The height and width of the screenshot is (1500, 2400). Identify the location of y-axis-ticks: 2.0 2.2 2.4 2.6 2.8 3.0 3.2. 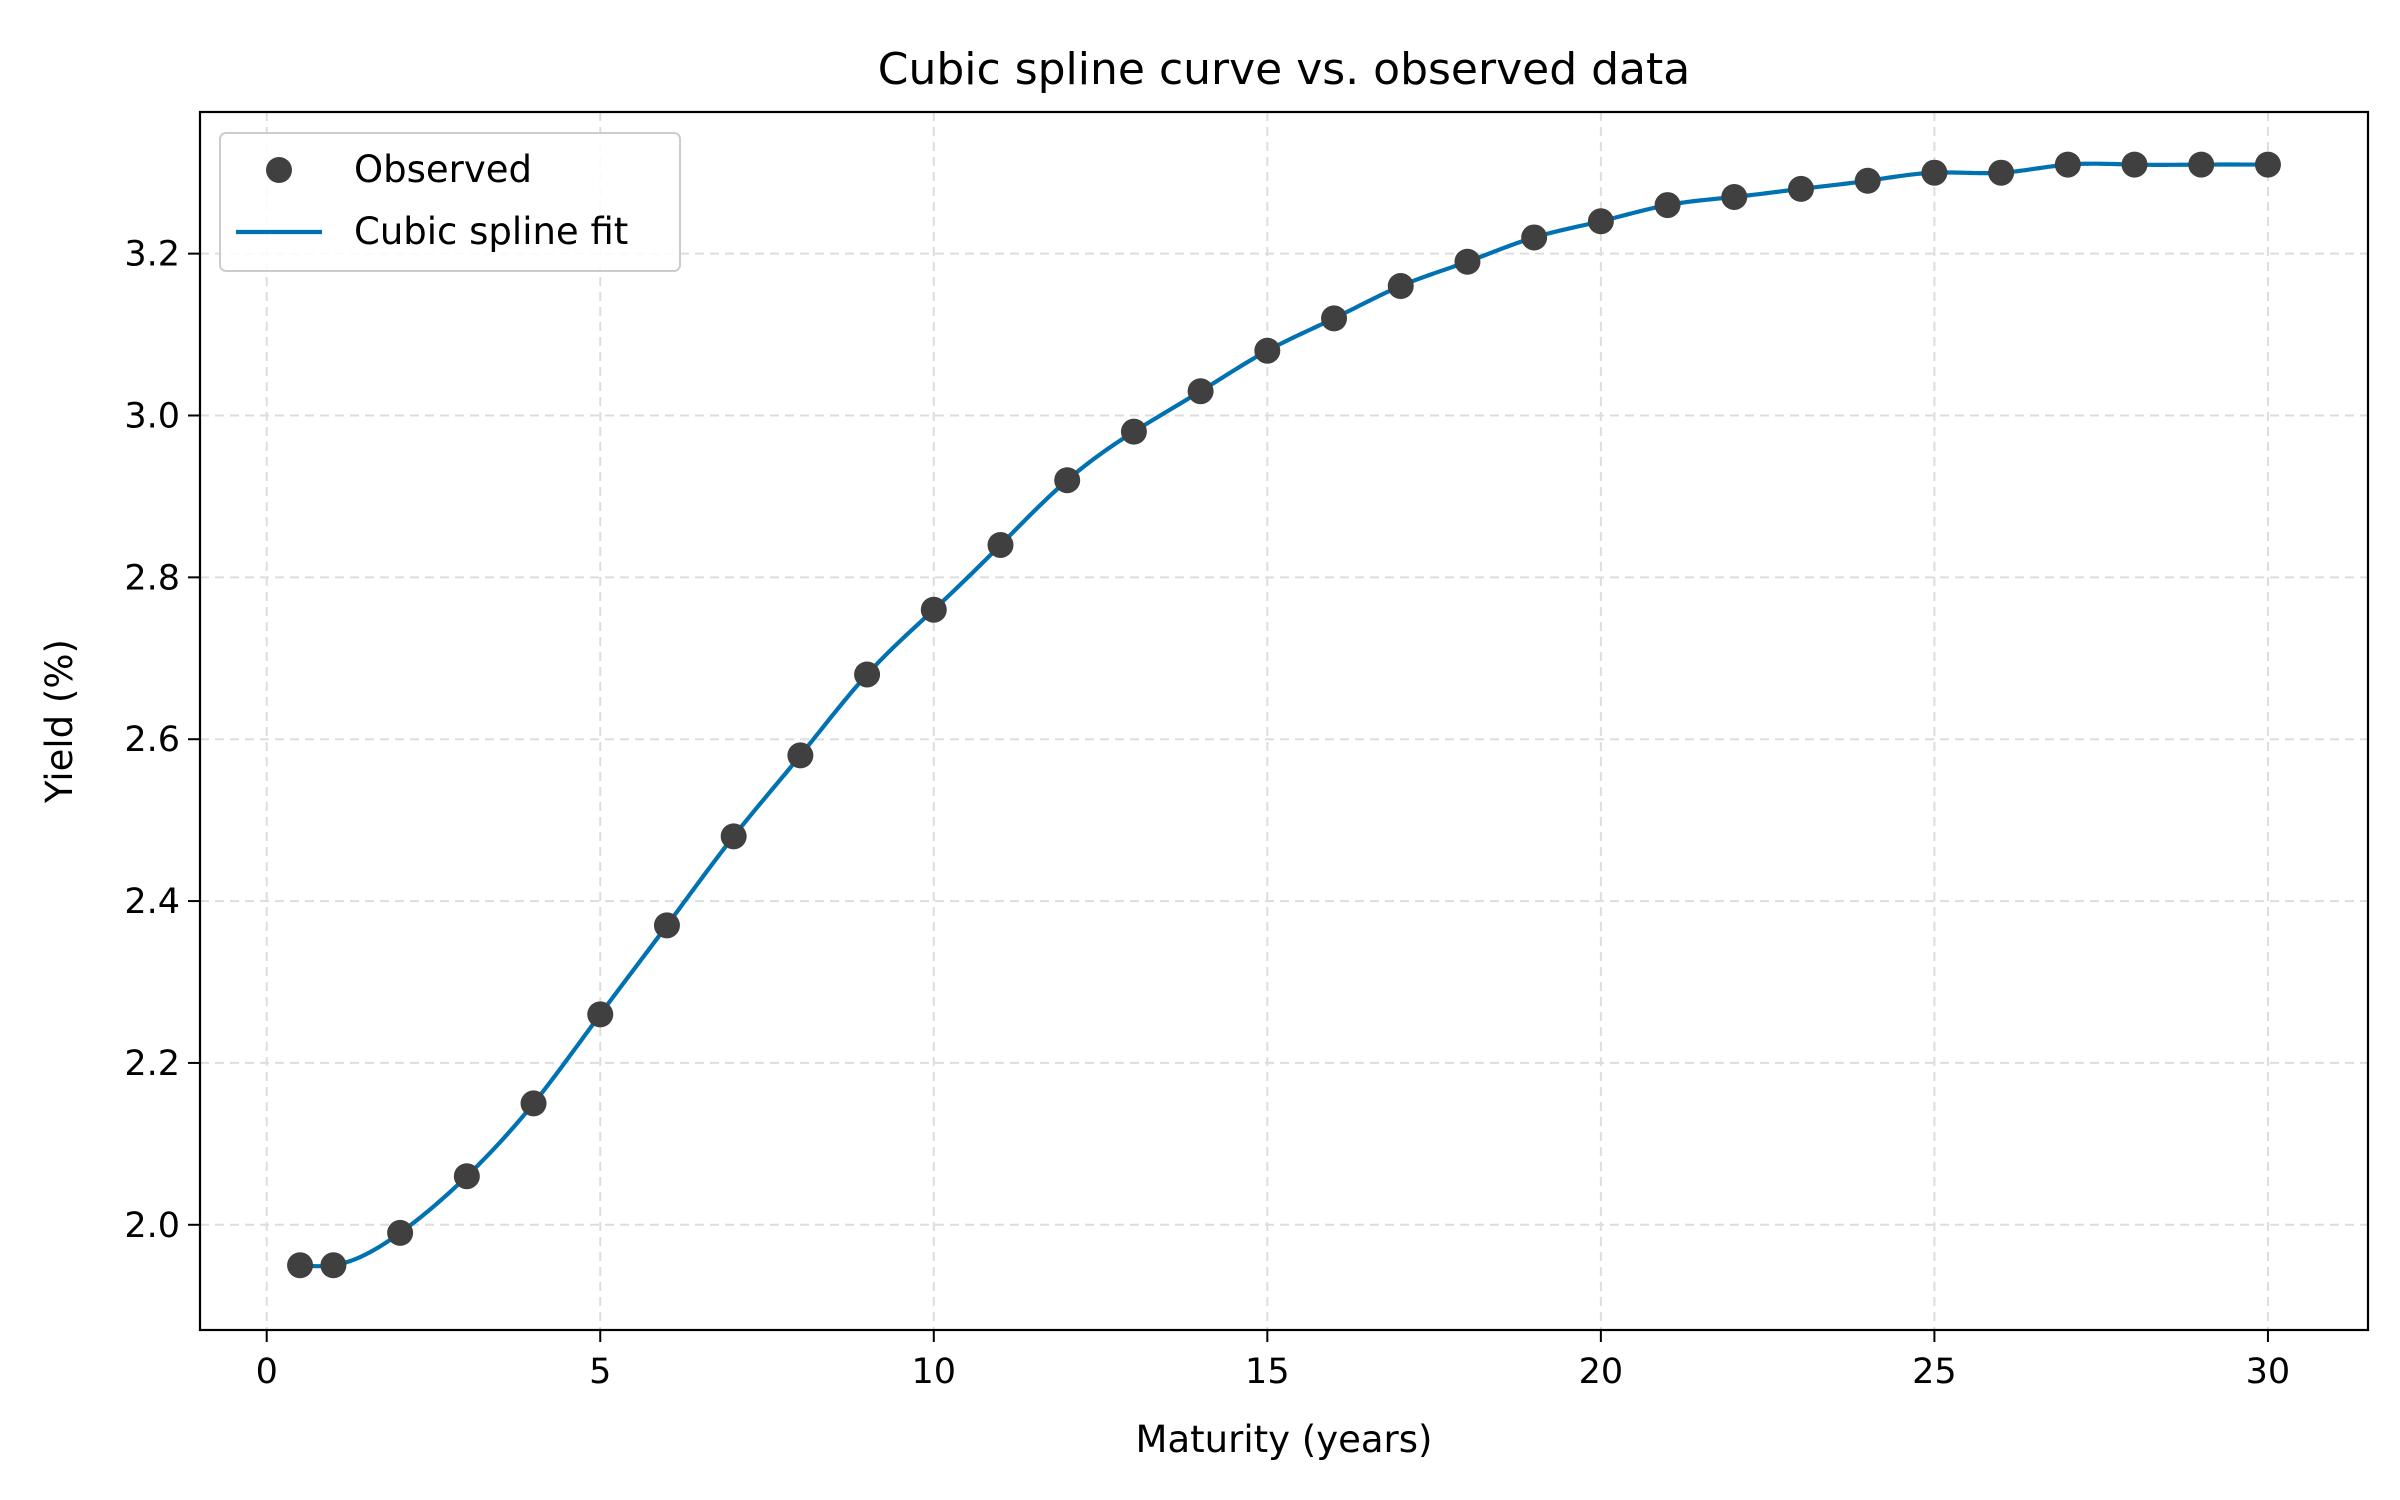
(162, 740).